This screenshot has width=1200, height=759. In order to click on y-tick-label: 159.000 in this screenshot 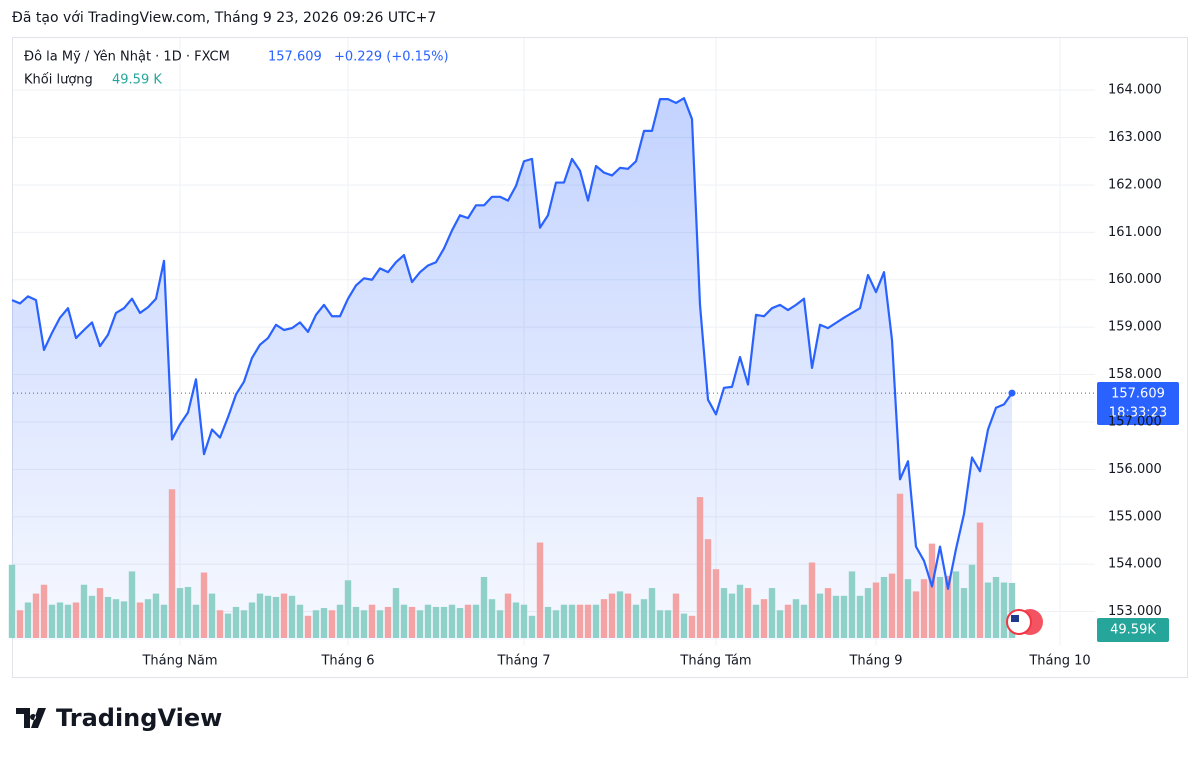, I will do `click(1135, 327)`.